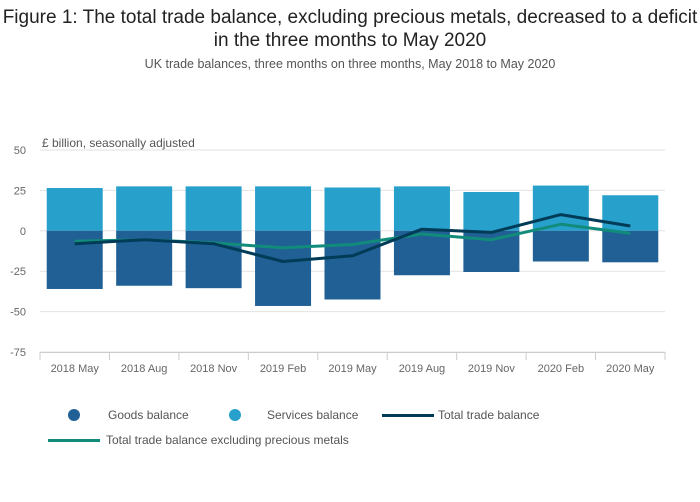 Image resolution: width=700 pixels, height=502 pixels. I want to click on x-tick-label: 2019 Aug, so click(422, 369).